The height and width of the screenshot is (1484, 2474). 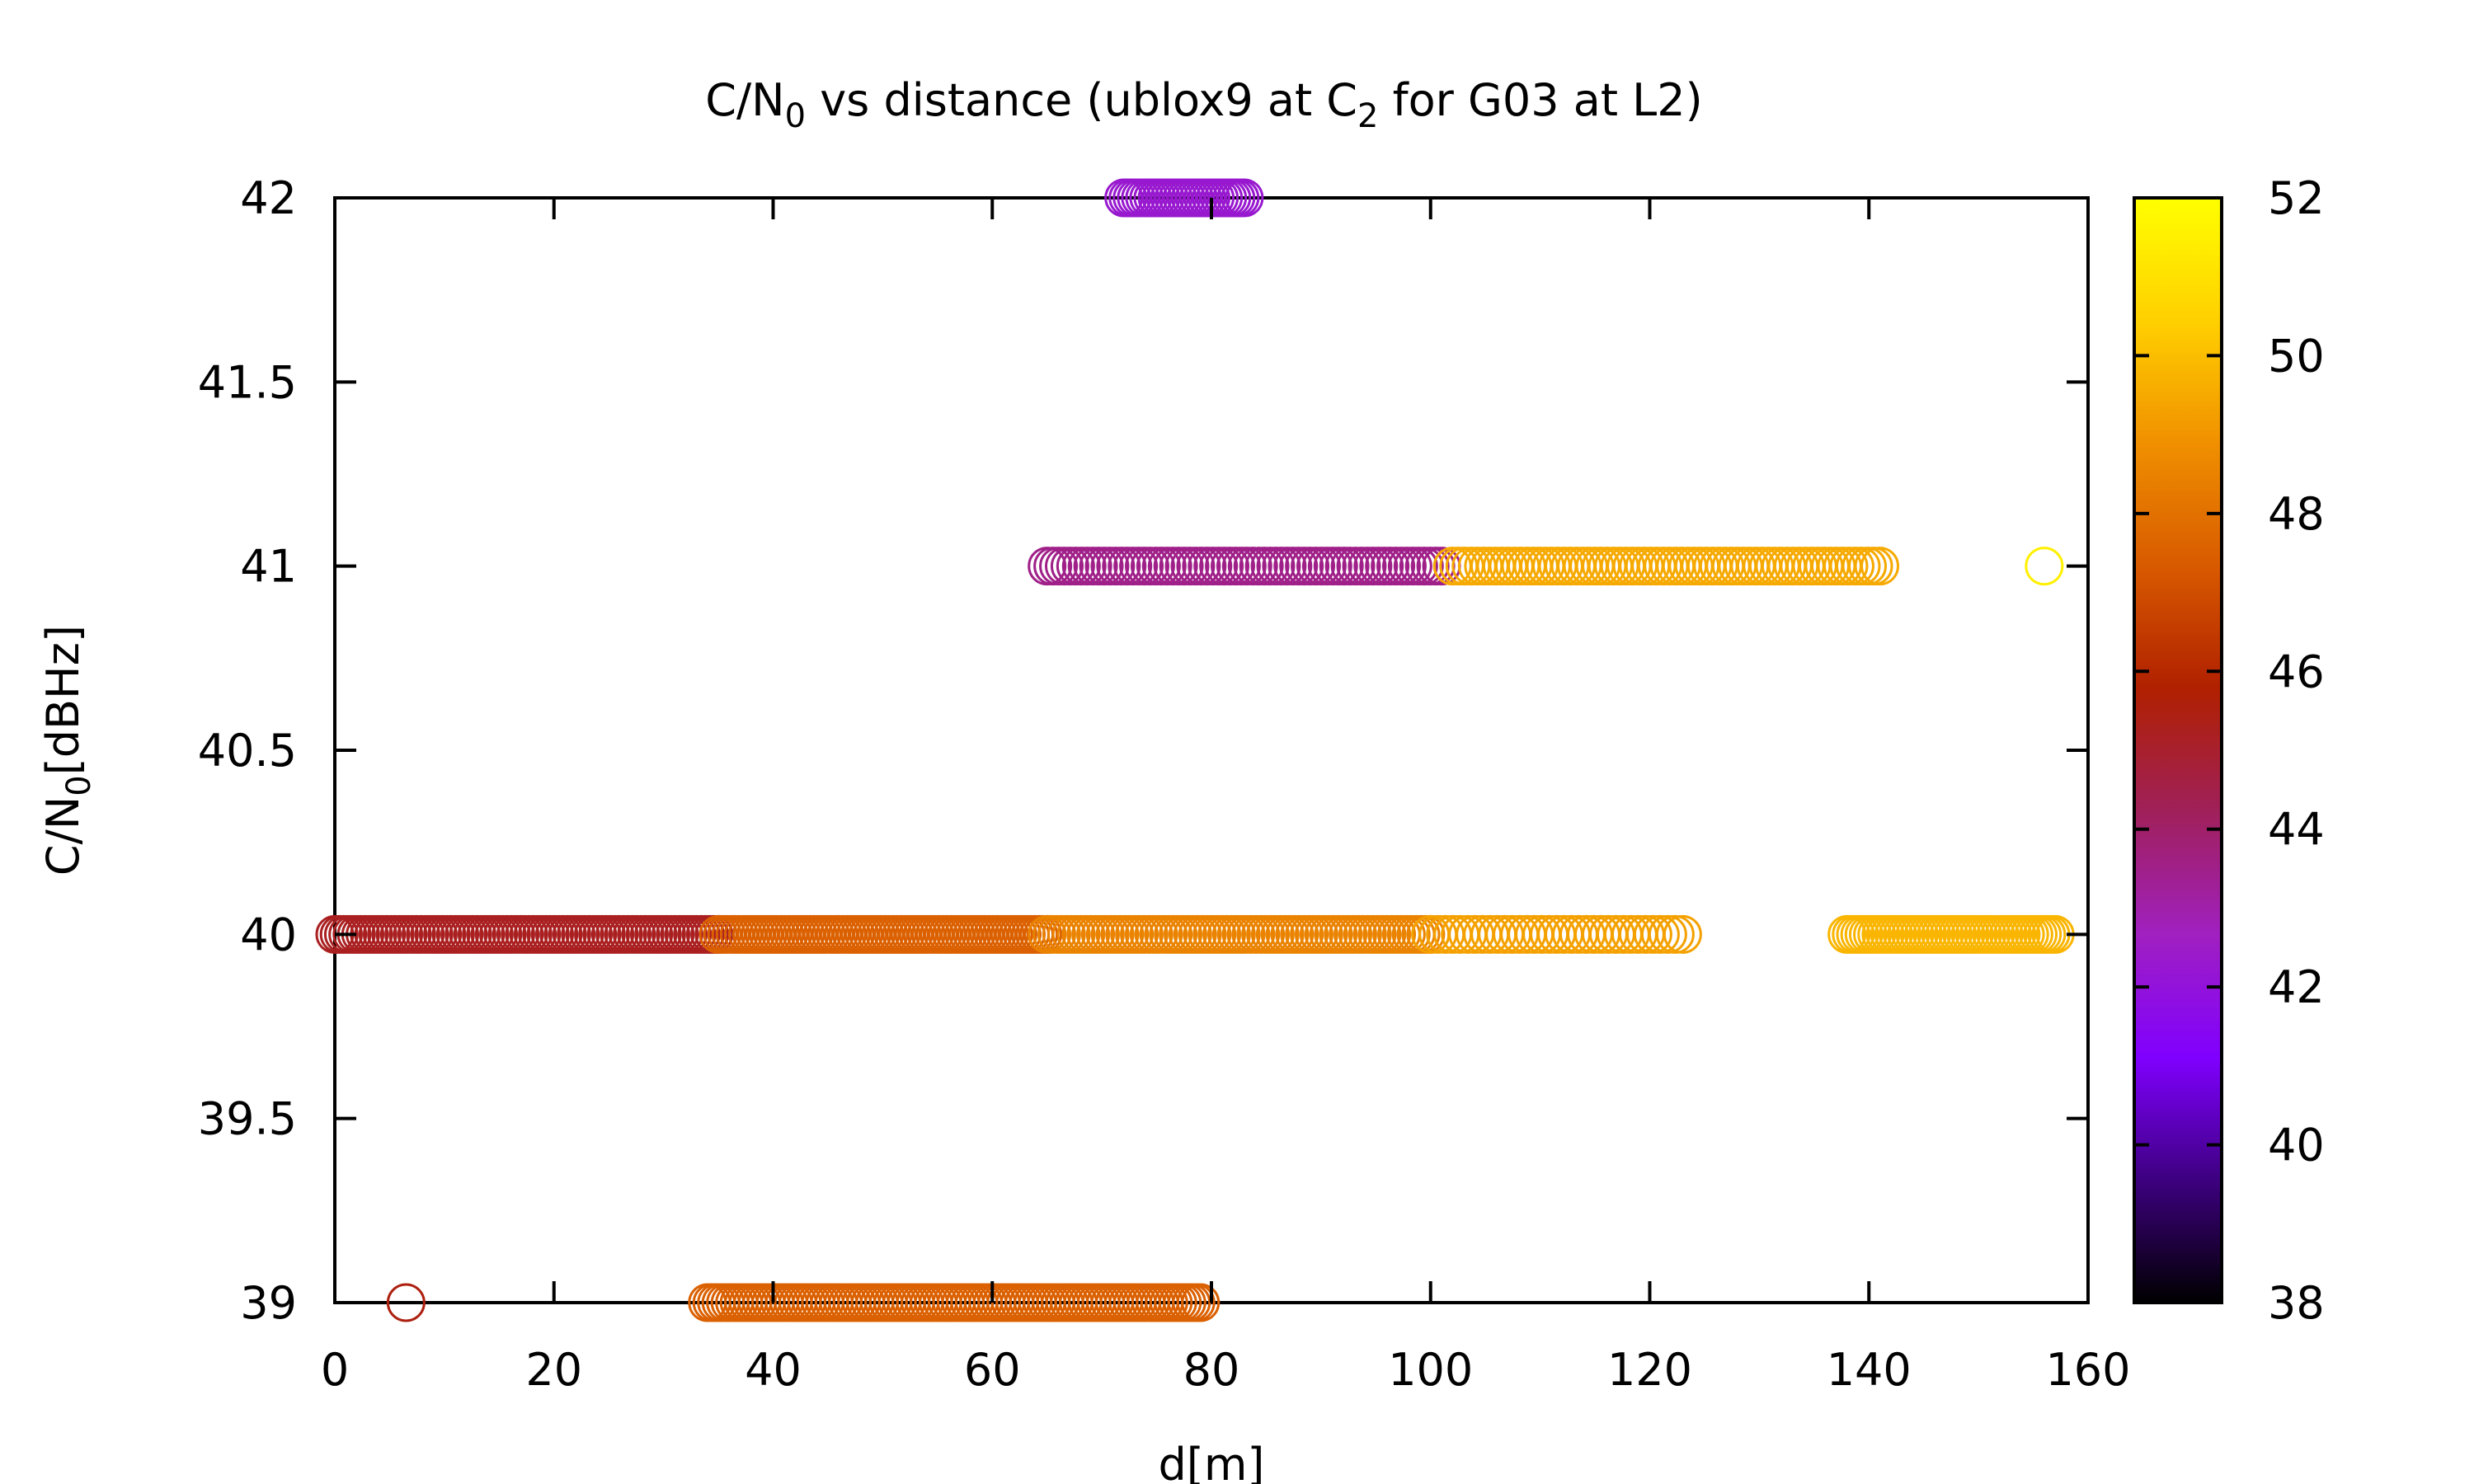 What do you see at coordinates (2296, 1303) in the screenshot?
I see `colorbar-tick-label: 38` at bounding box center [2296, 1303].